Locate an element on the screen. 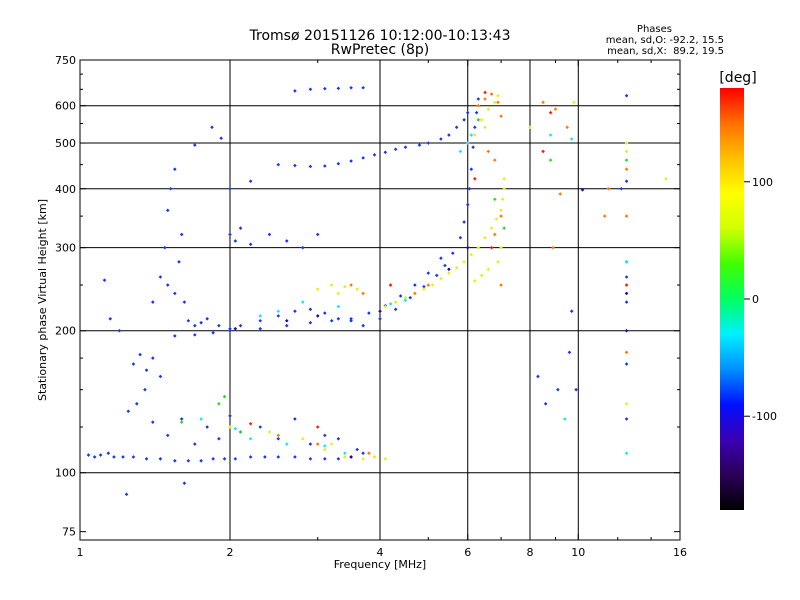  y-tick-label: 200 is located at coordinates (65, 331).